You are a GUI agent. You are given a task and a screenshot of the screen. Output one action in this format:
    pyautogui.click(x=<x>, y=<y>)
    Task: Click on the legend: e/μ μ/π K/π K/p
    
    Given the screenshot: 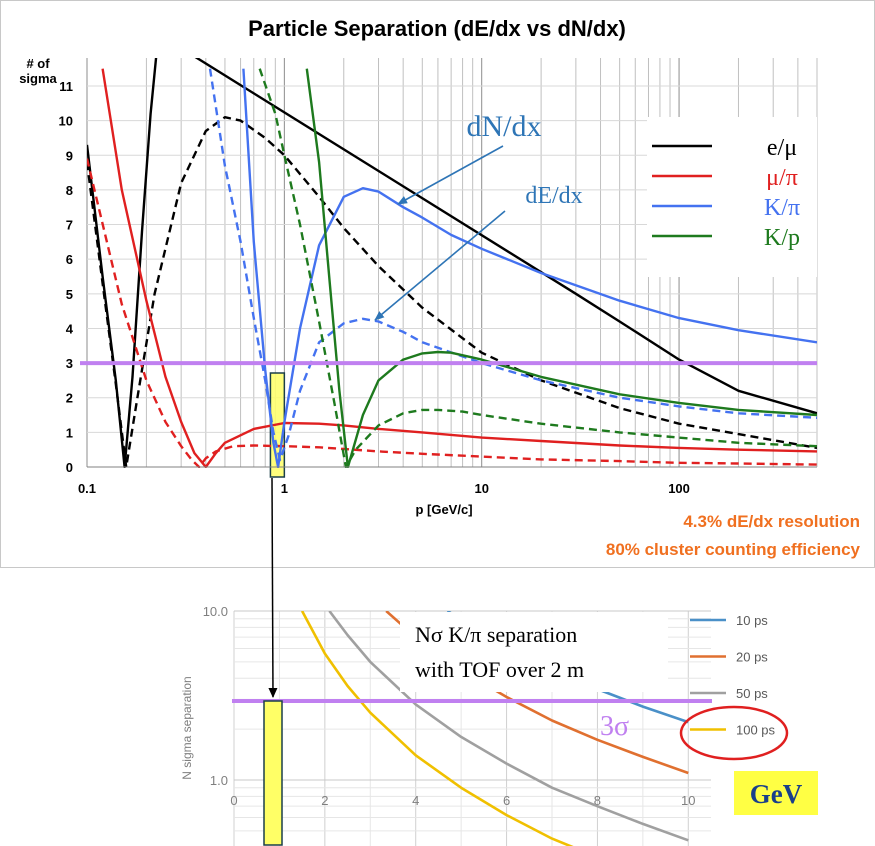 What is the action you would take?
    pyautogui.click(x=732, y=197)
    